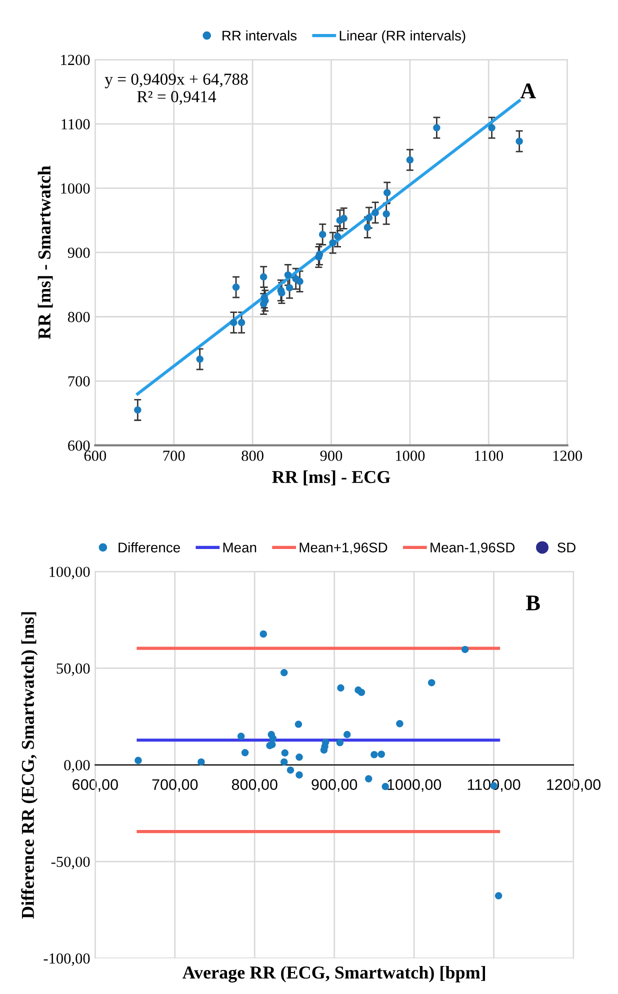  What do you see at coordinates (76, 124) in the screenshot?
I see `y-tick-label: 1100` at bounding box center [76, 124].